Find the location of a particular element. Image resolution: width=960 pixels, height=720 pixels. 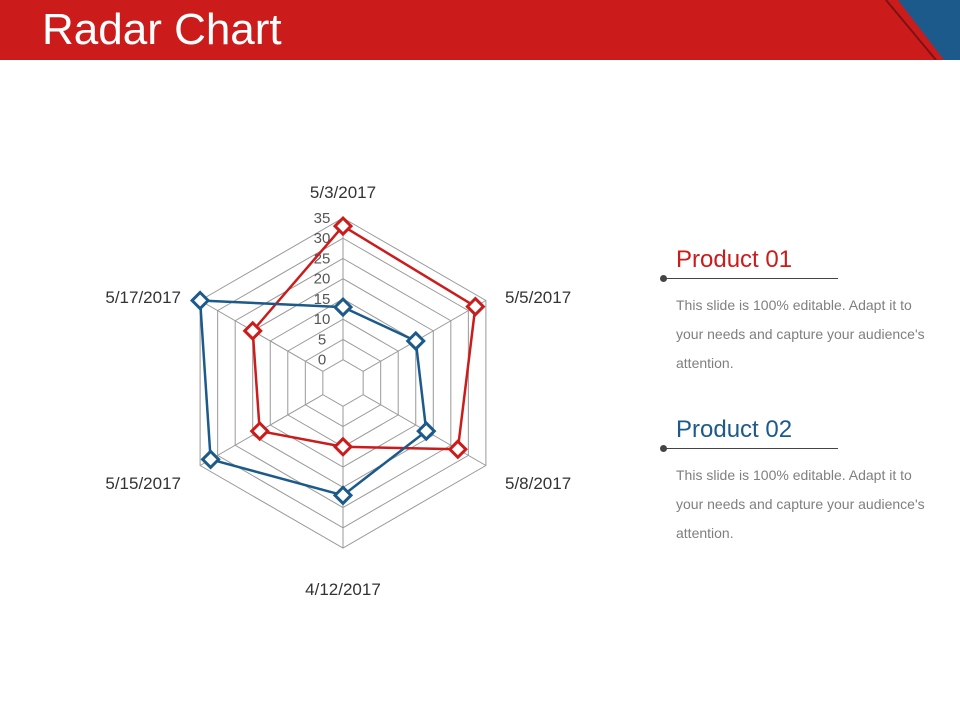

legend-title-product-01: Product 01 is located at coordinates (734, 259).